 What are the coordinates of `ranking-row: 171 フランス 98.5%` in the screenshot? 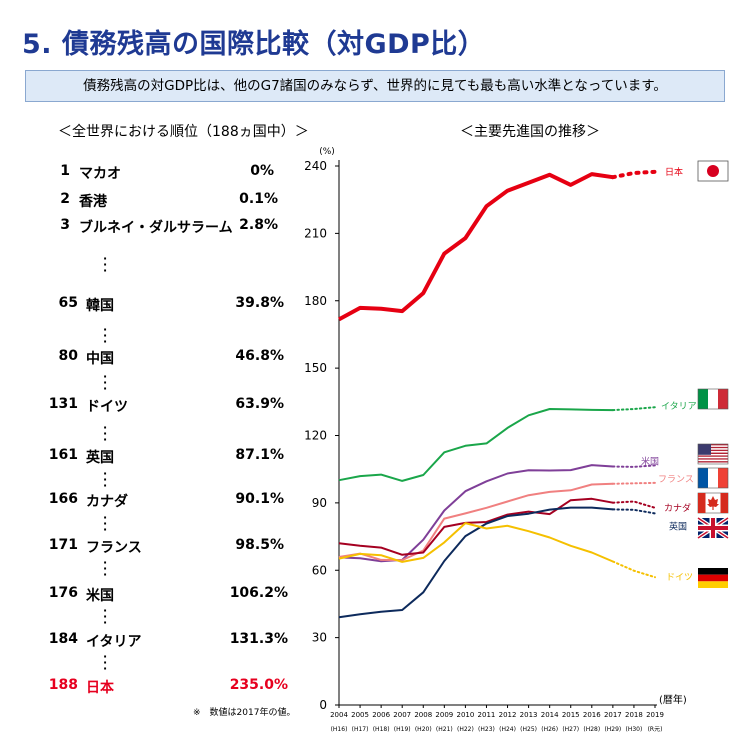 It's located at (150, 547).